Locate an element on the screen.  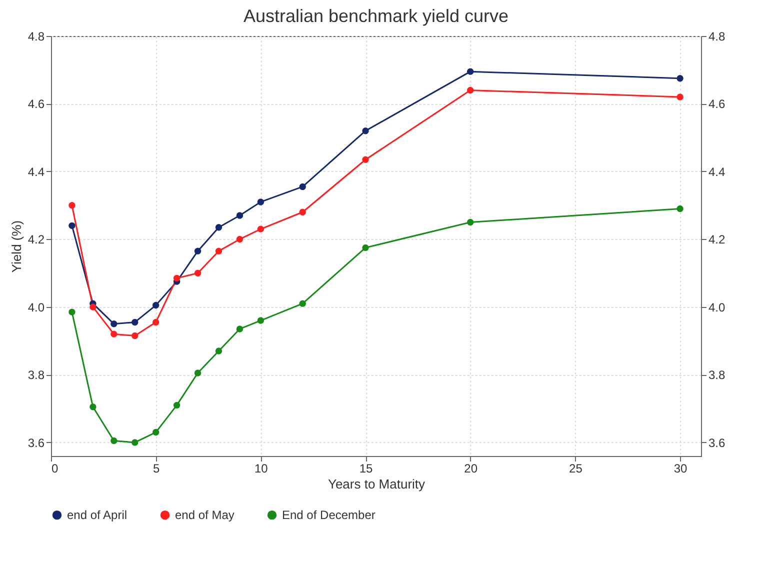
y-tick-label: 3.6 is located at coordinates (36, 443).